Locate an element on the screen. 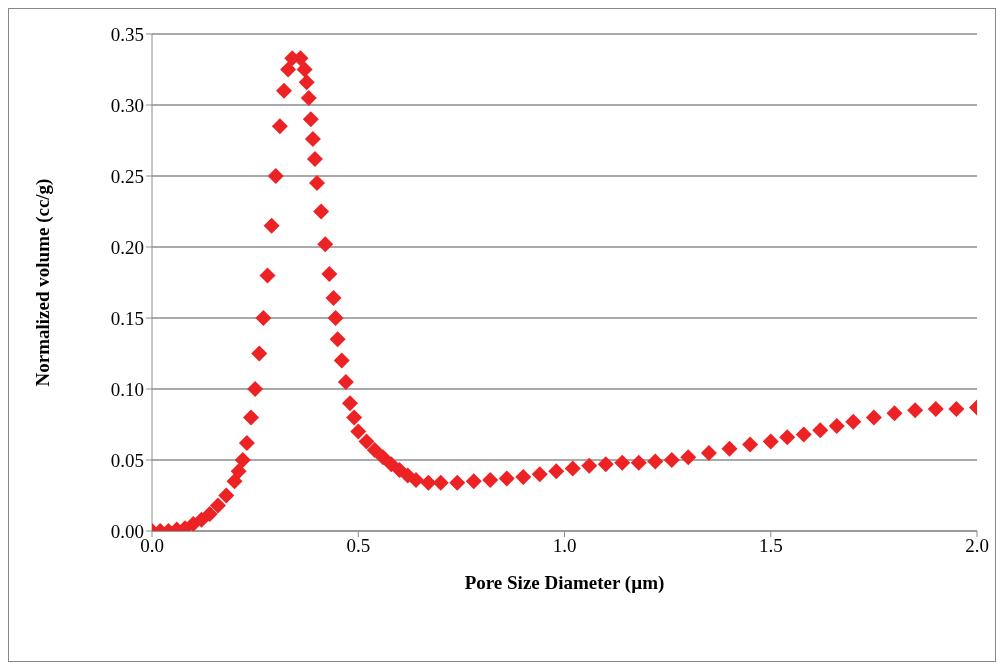  y-tick-label: 0.10 is located at coordinates (127, 389).